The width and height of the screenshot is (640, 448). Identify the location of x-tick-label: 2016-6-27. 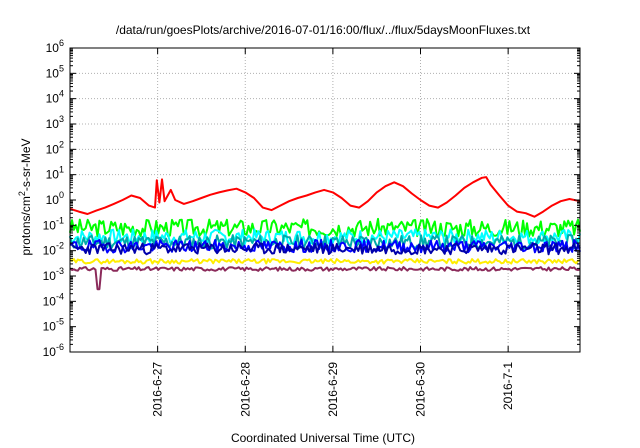
(158, 389).